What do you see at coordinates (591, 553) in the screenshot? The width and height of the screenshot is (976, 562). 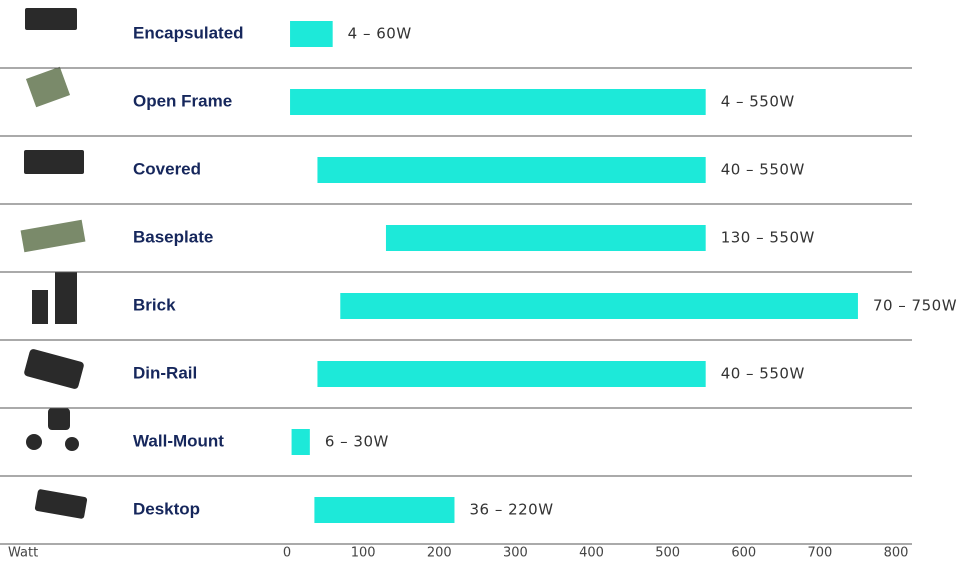 I see `x-tick-label: 400` at bounding box center [591, 553].